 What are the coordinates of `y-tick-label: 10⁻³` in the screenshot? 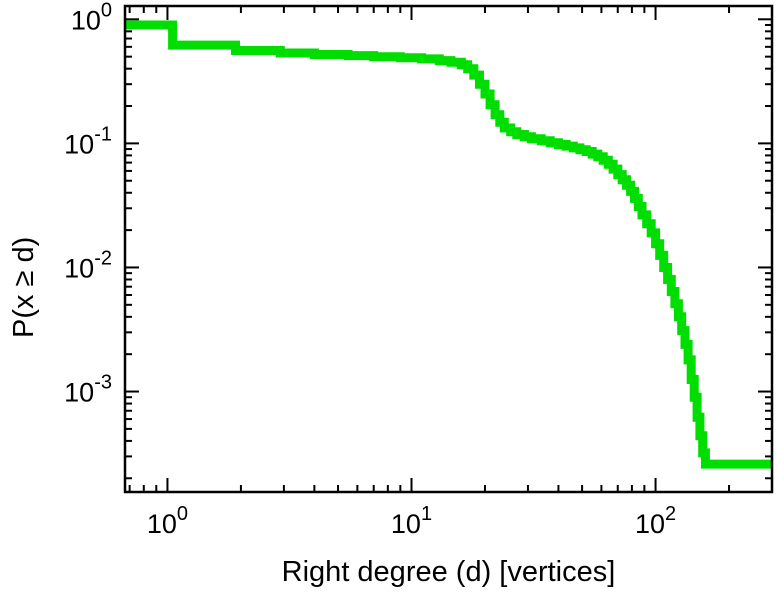 It's located at (88, 390).